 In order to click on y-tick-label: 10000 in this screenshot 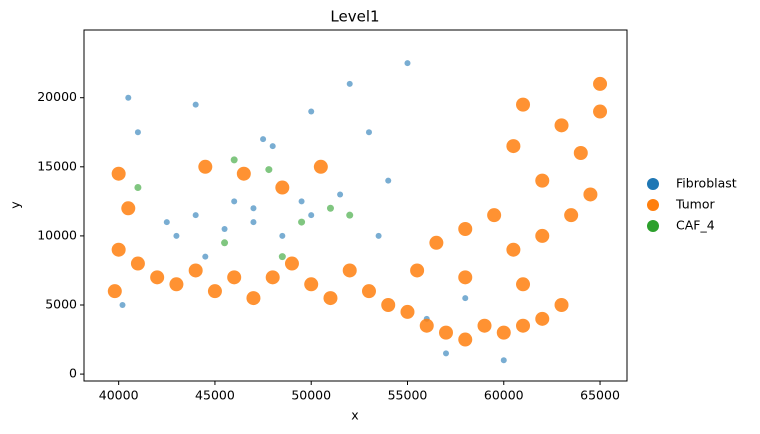, I will do `click(57, 234)`.